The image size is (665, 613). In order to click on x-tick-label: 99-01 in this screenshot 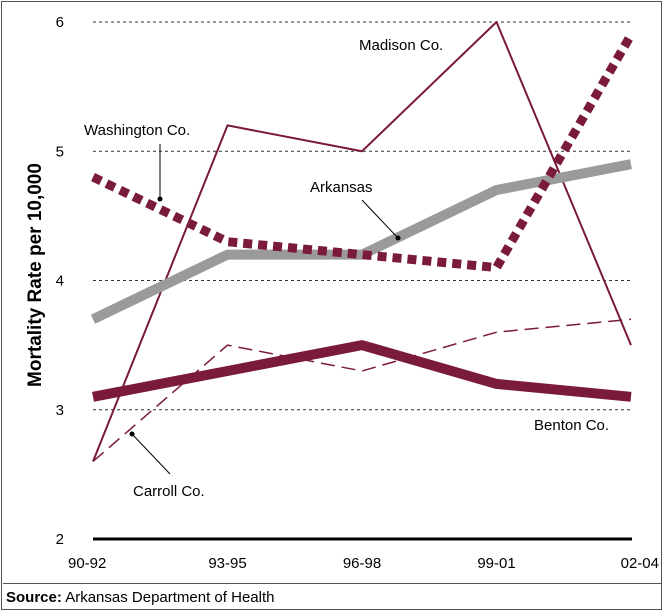, I will do `click(496, 563)`.